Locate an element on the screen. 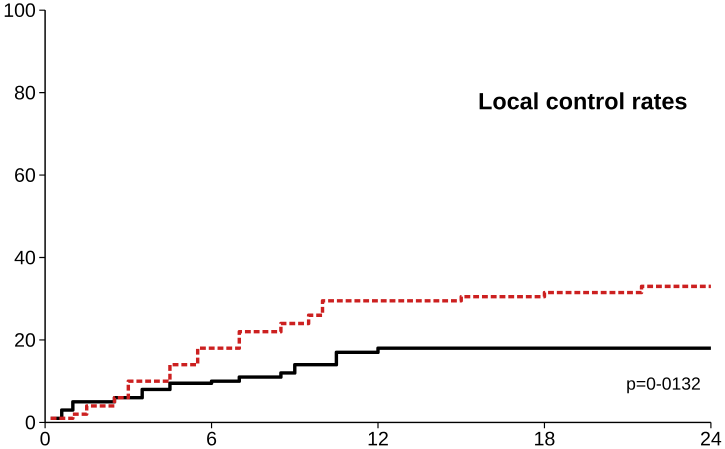 This screenshot has height=449, width=725. y-tick-label: 0 is located at coordinates (31, 423).